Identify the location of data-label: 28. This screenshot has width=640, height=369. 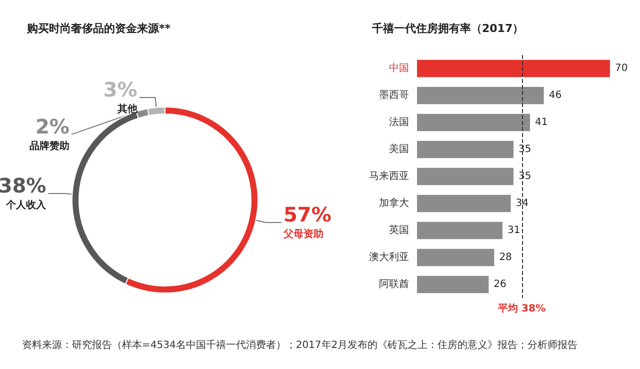
(505, 257).